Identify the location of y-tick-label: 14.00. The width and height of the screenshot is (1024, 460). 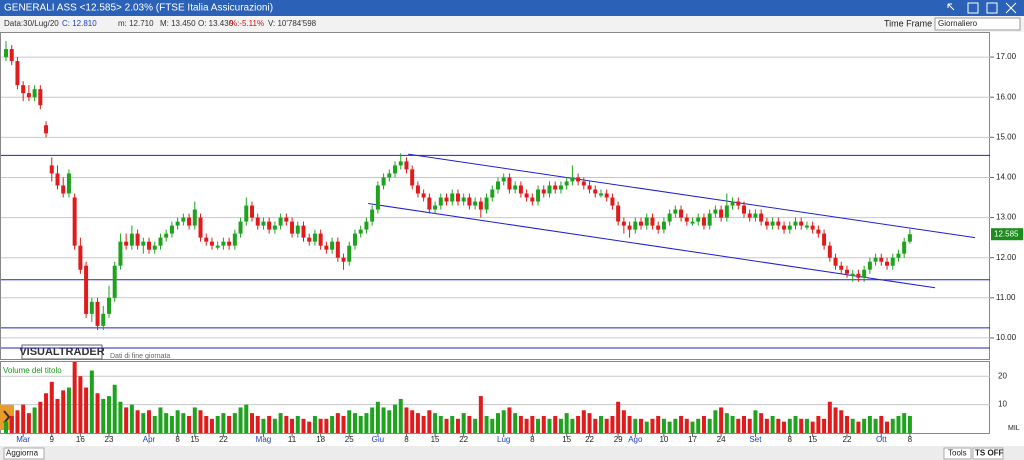
(1006, 177).